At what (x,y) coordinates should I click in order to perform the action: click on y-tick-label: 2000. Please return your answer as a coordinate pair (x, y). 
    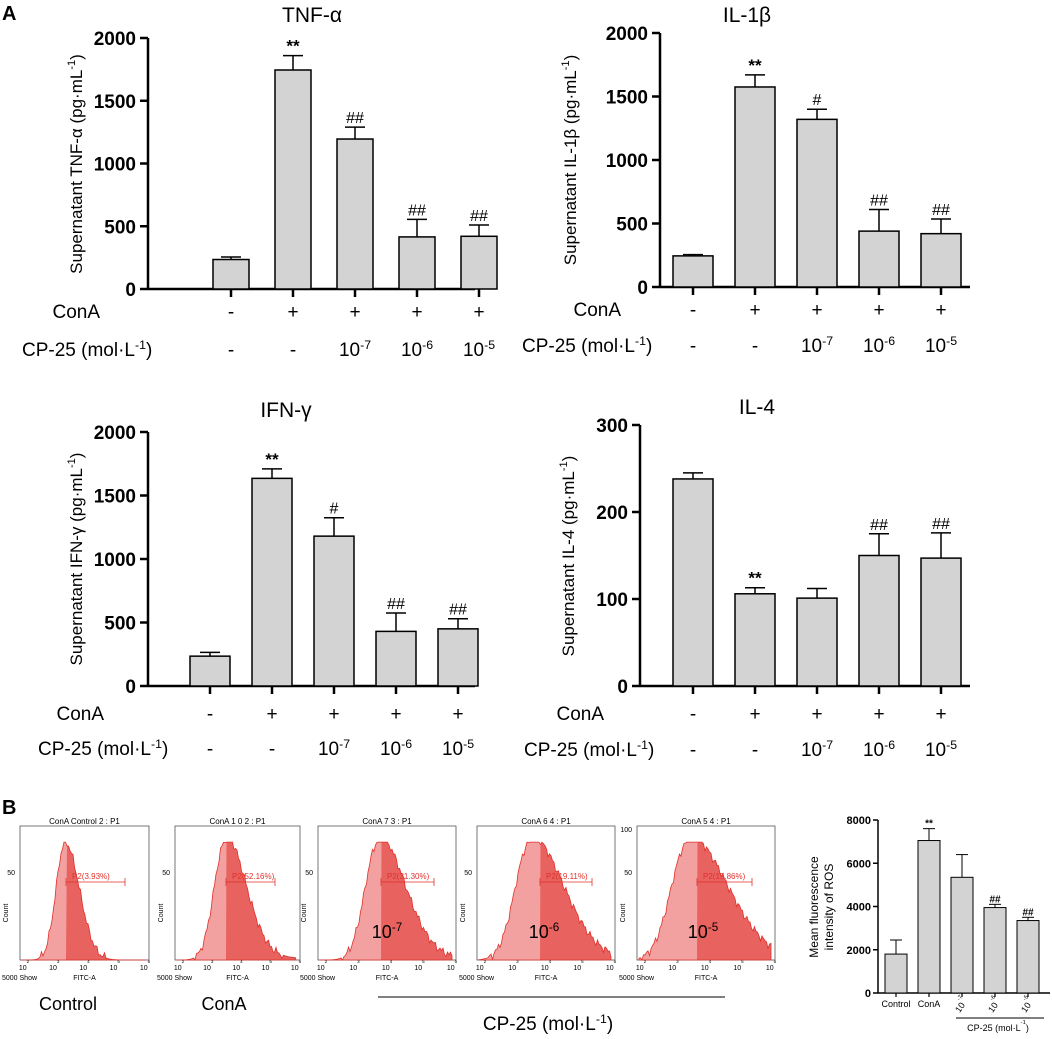
    Looking at the image, I should click on (115, 39).